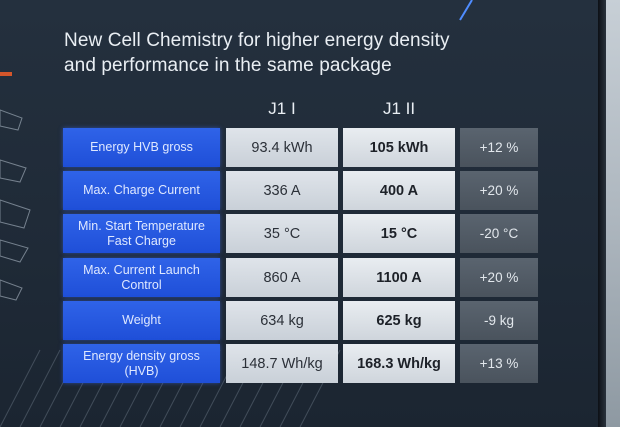  What do you see at coordinates (282, 363) in the screenshot?
I see `value-j1-i-energy-density: 148.7 Wh/kg` at bounding box center [282, 363].